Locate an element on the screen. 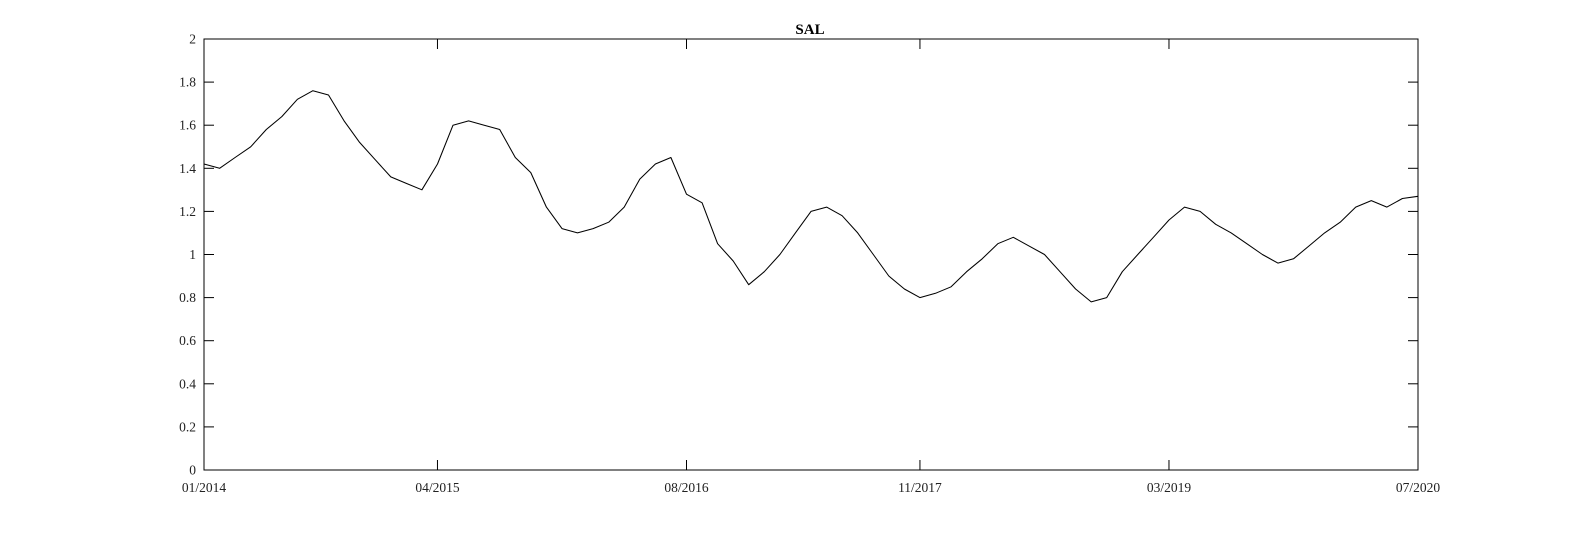  y-tick-label: 1 is located at coordinates (192, 254).